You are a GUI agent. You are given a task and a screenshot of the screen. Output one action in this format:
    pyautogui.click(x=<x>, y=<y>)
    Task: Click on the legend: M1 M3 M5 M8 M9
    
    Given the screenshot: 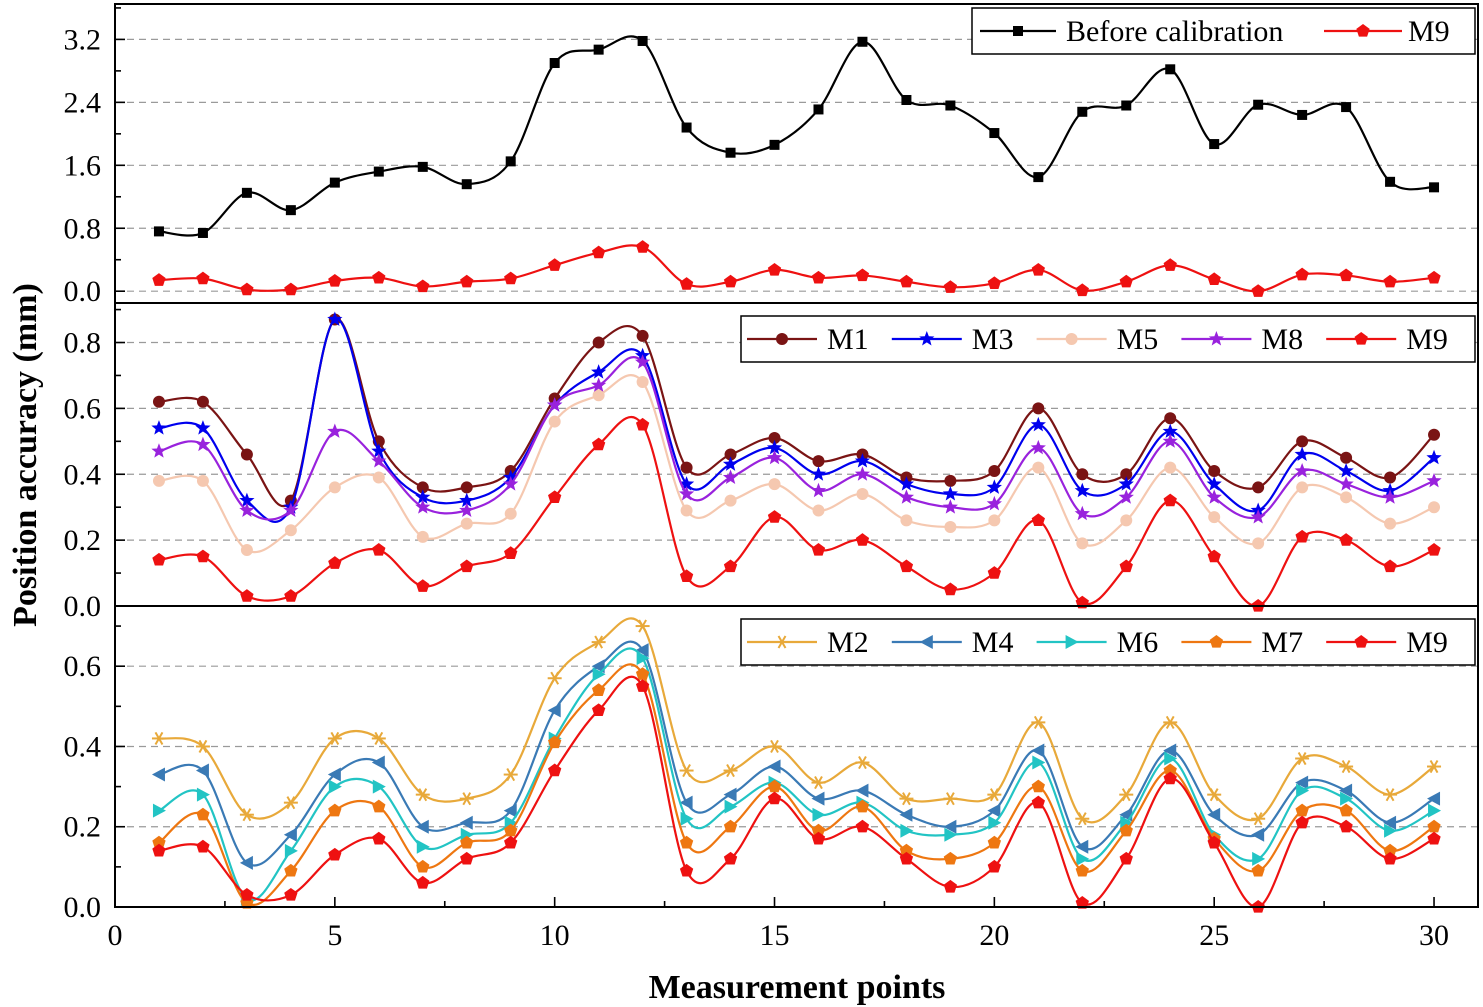 What is the action you would take?
    pyautogui.click(x=1108, y=339)
    